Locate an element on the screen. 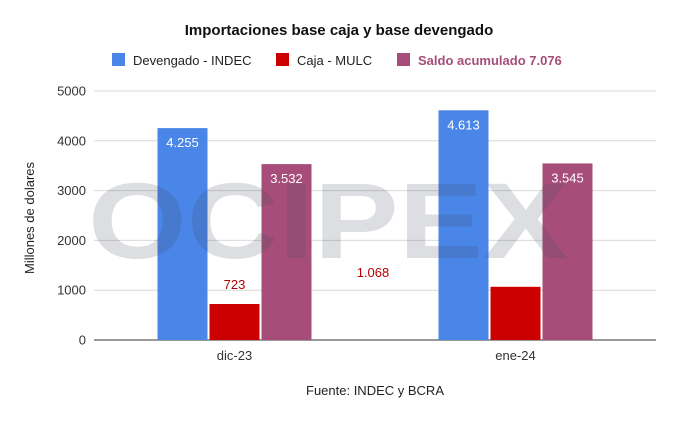  y-axis-ticks: 0 1000 2000 3000 4000 5000 is located at coordinates (71, 216).